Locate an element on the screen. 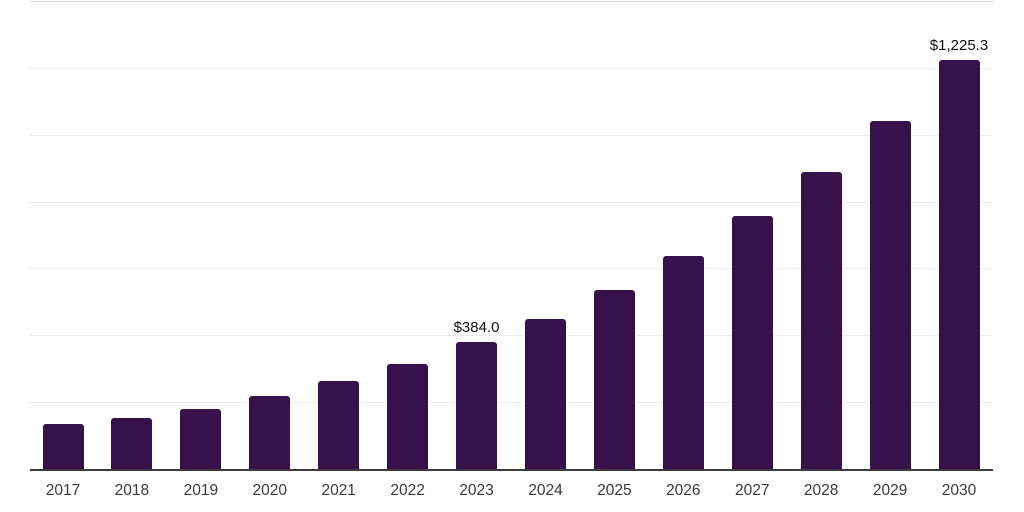 The width and height of the screenshot is (1024, 512). x-tick-label-2027: 2027 is located at coordinates (752, 490).